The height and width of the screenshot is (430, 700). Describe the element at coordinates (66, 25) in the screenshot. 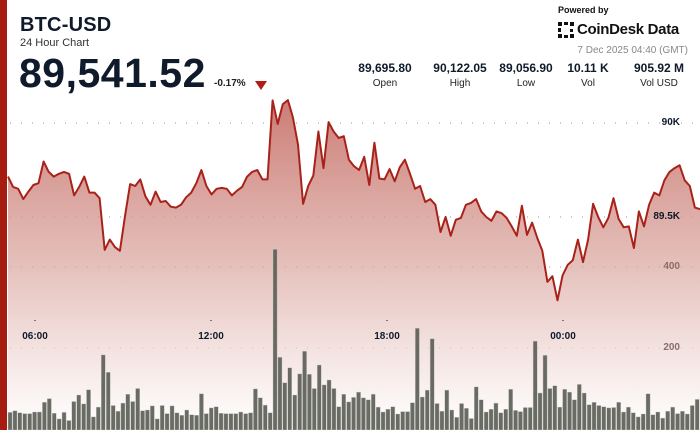

I see `symbol-title: BTC-USD` at that location.